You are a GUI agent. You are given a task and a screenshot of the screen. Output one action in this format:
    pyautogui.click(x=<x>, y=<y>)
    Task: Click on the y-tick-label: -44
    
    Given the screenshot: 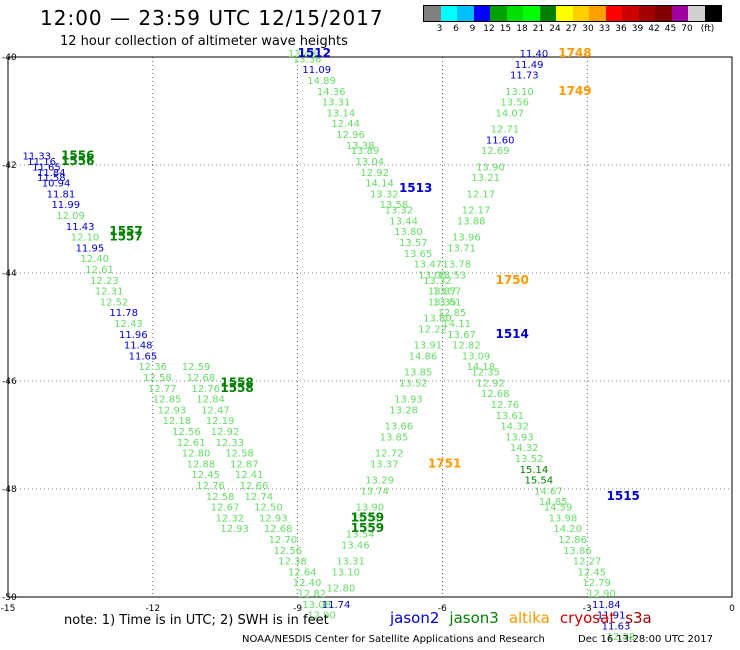 What is the action you would take?
    pyautogui.click(x=9, y=274)
    